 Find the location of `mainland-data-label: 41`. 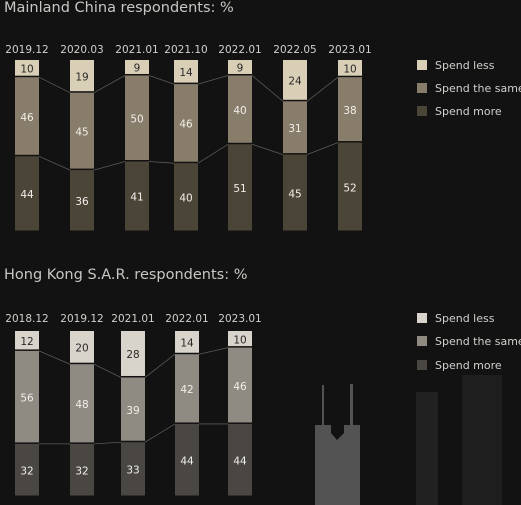

mainland-data-label: 41 is located at coordinates (136, 198).